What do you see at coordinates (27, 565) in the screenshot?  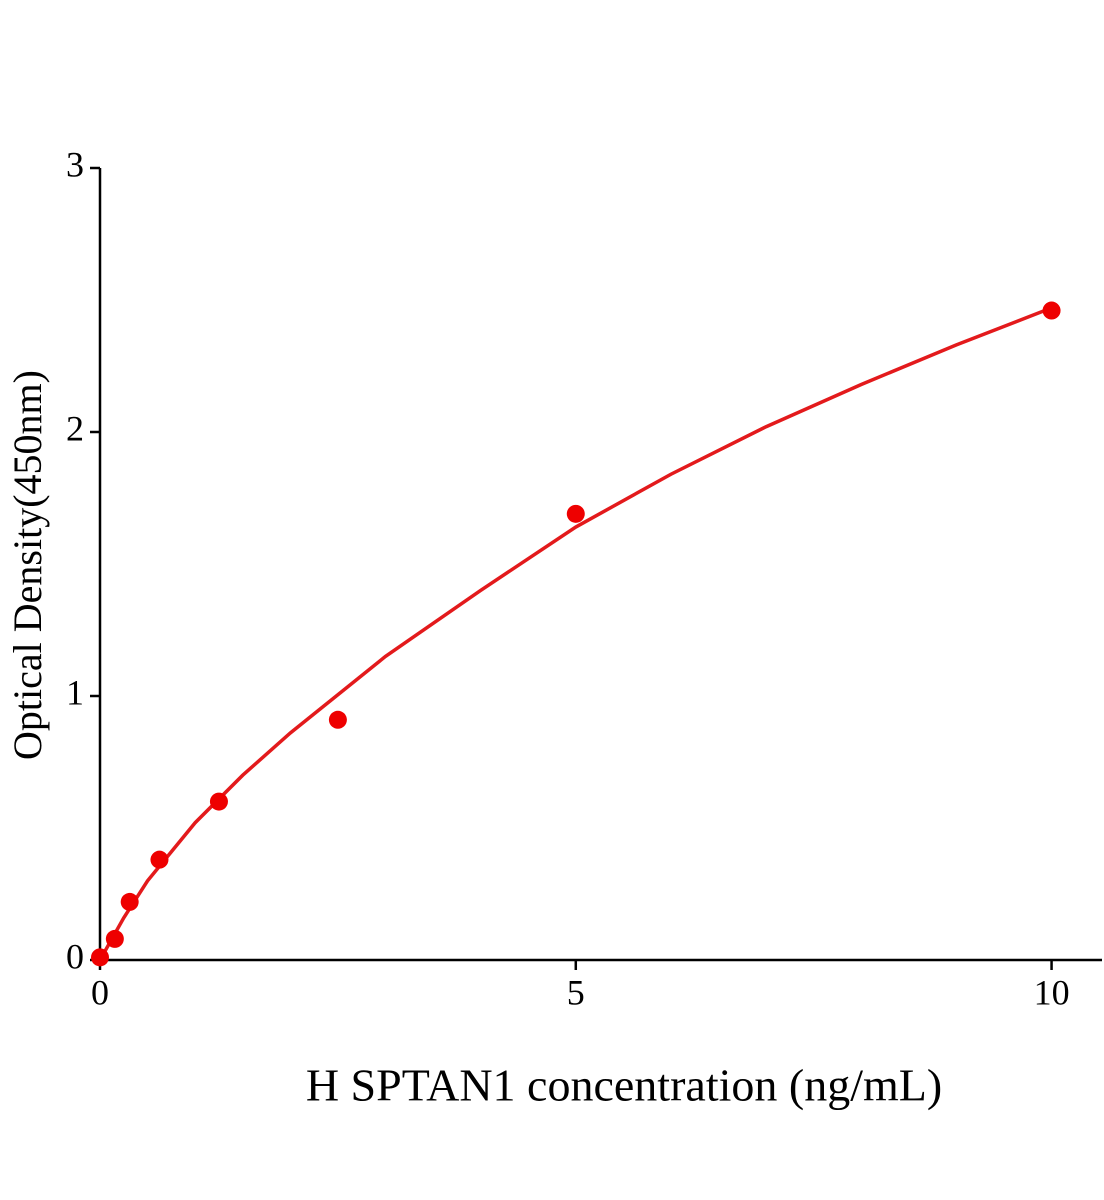 I see `y-axis-label: Optical Density(450nm)` at bounding box center [27, 565].